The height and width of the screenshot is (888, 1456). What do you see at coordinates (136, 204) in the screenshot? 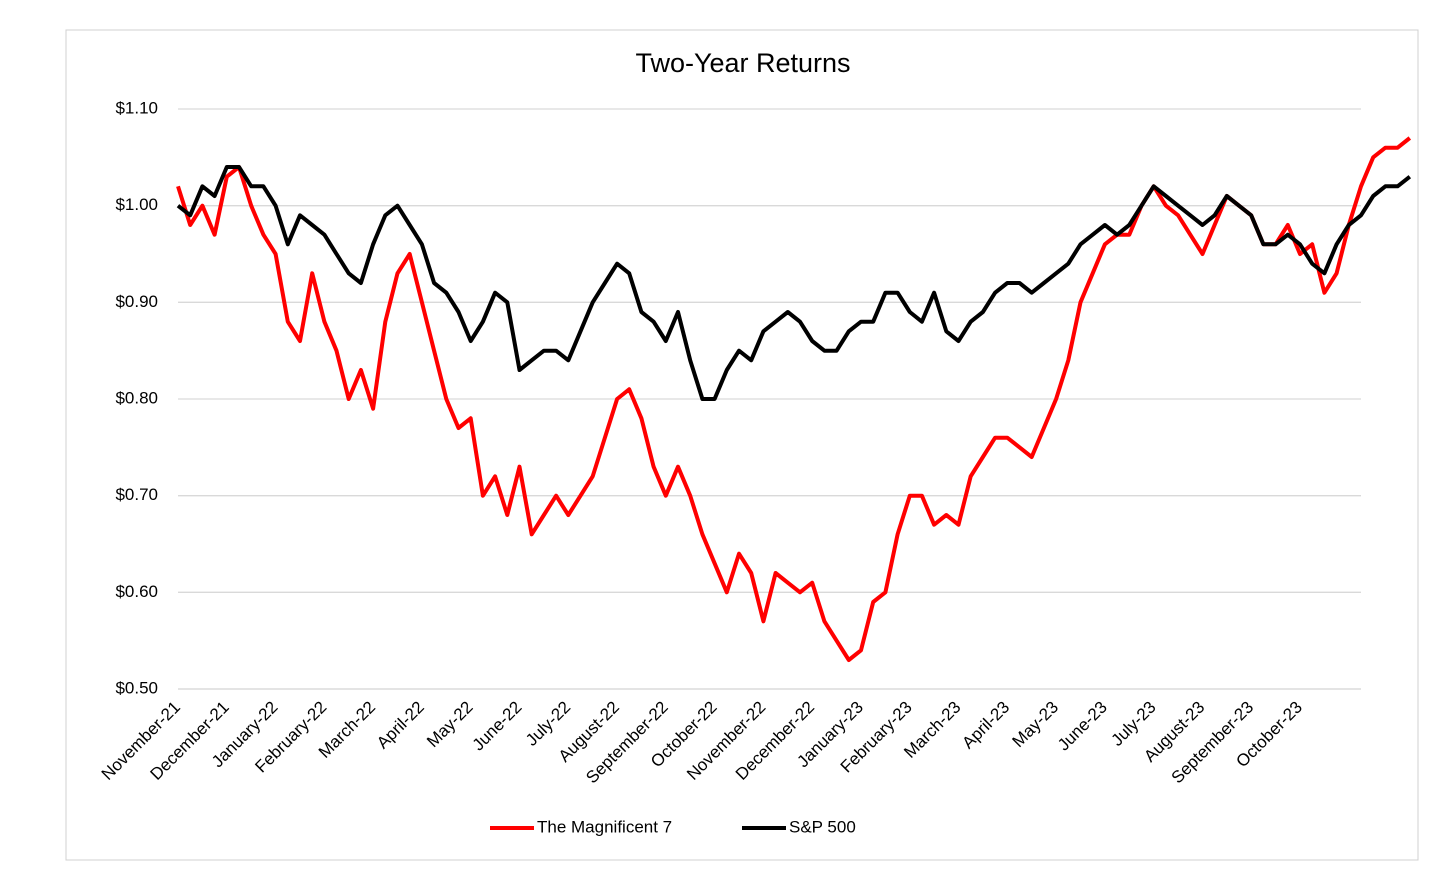
I see `y-tick-label: $1.00` at bounding box center [136, 204].